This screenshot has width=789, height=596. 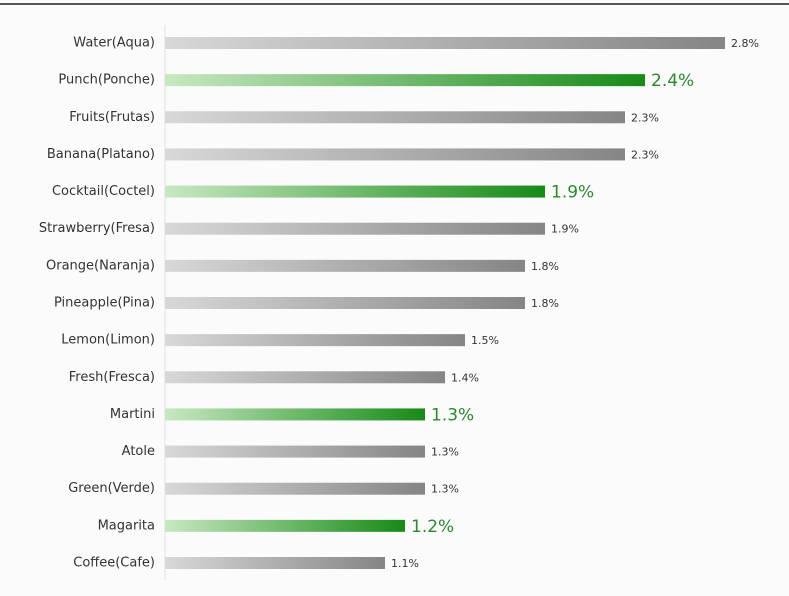 What do you see at coordinates (97, 228) in the screenshot?
I see `category-label: Strawberry(Fresa)` at bounding box center [97, 228].